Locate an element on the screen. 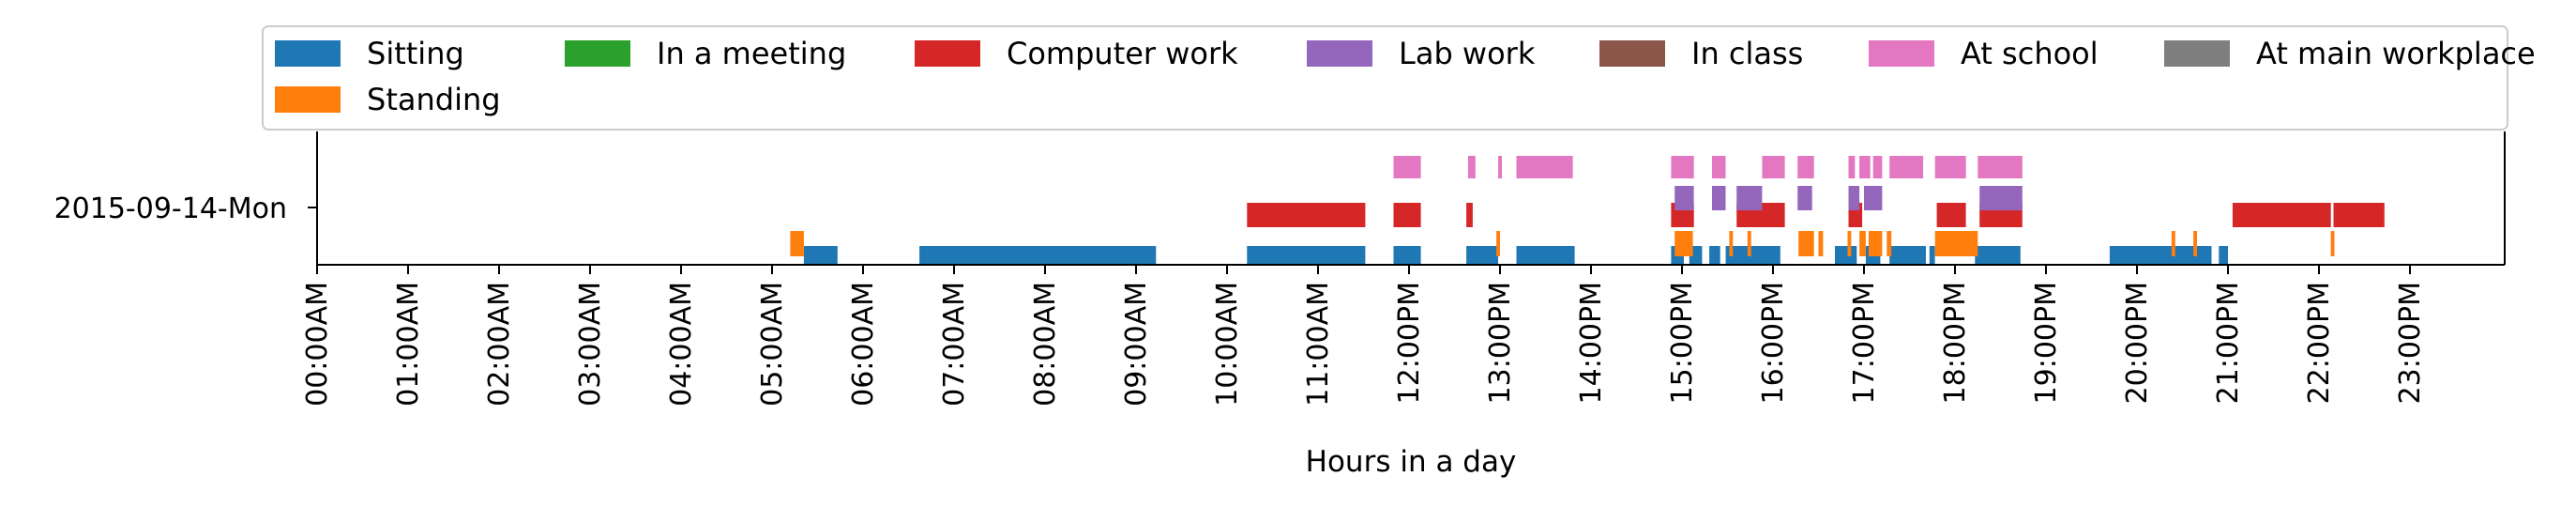 The image size is (2576, 507). x-tick-label: 13:00PM is located at coordinates (1500, 343).